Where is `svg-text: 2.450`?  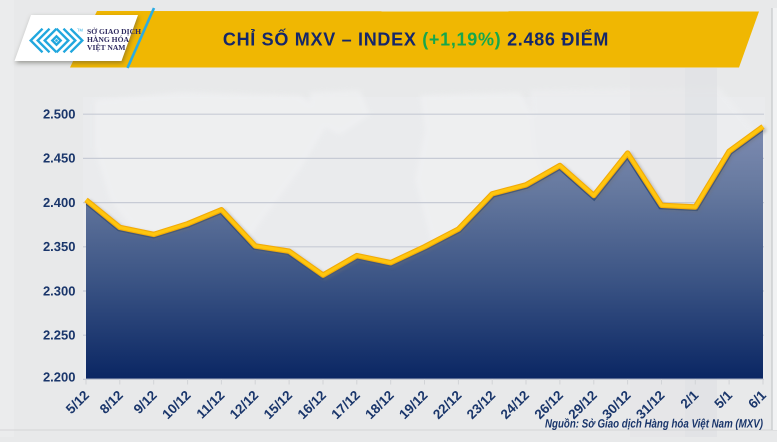 svg-text: 2.450 is located at coordinates (59, 158).